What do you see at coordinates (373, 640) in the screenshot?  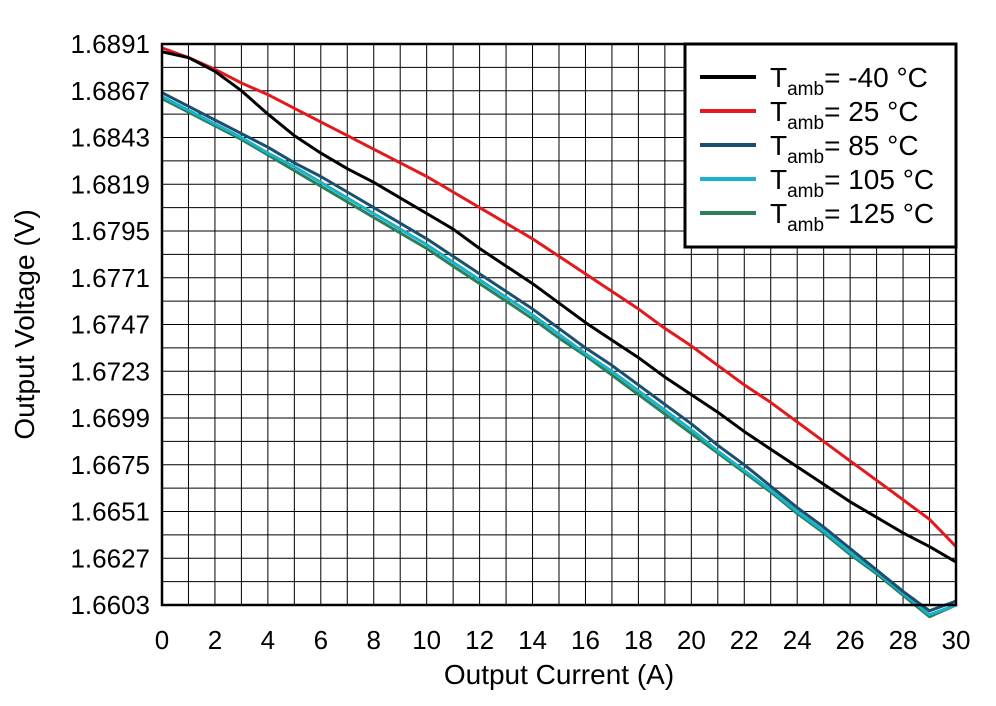 I see `x-tick-label: 8` at bounding box center [373, 640].